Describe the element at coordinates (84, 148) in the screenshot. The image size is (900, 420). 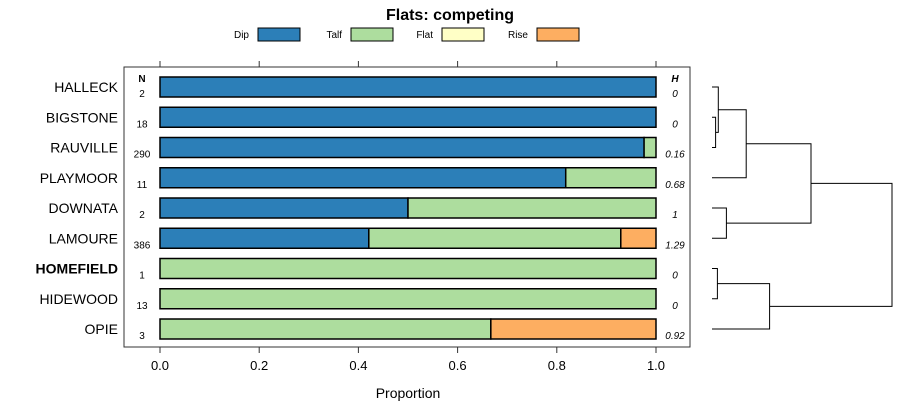
I see `category-label: RAUVILLE` at that location.